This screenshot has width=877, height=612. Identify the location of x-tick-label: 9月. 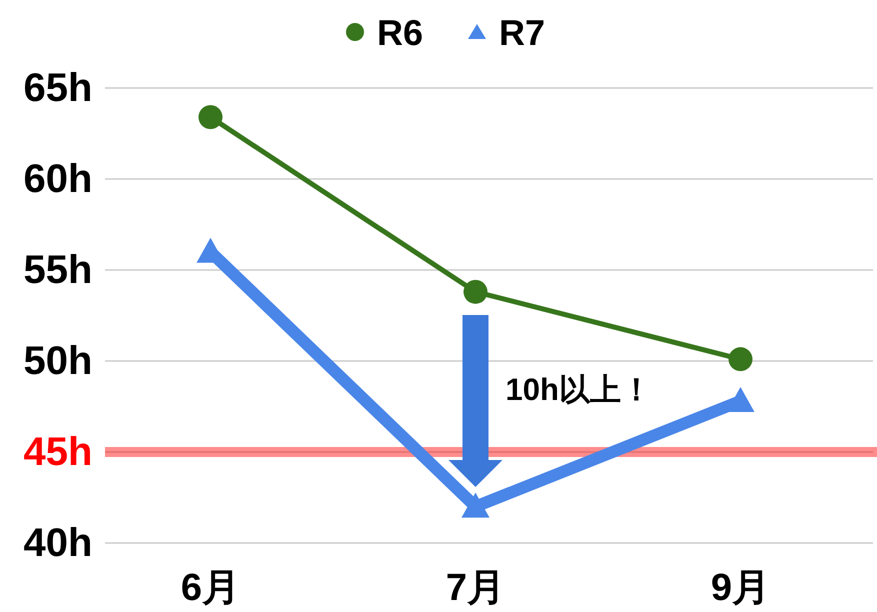
(740, 588).